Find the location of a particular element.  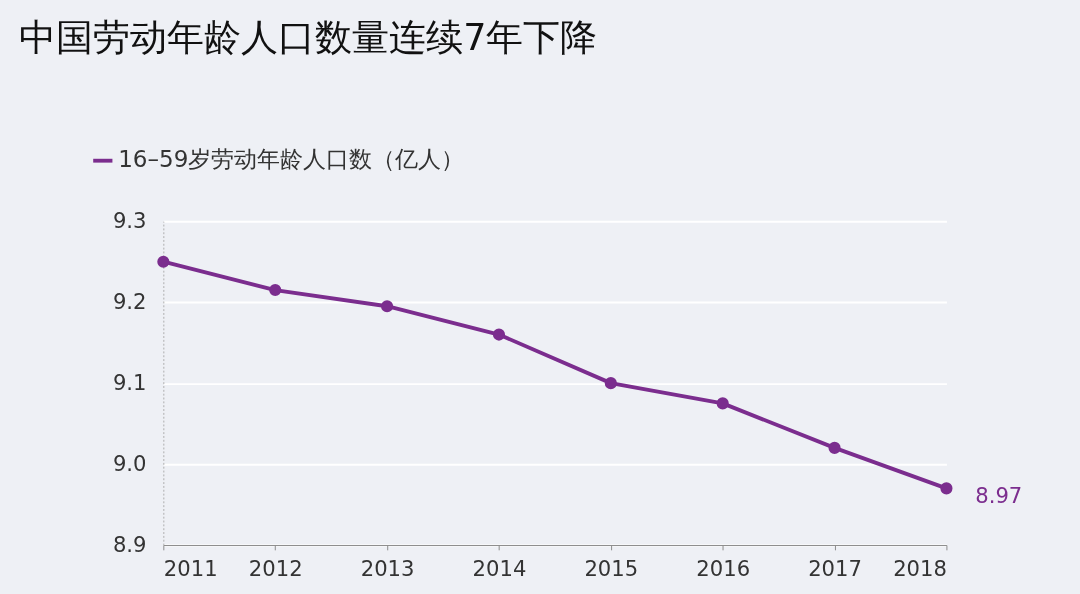

x-tick-label: 2017 is located at coordinates (835, 569).